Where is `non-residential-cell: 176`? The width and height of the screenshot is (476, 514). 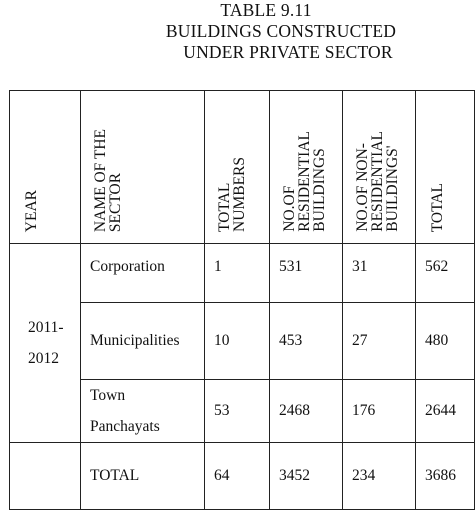 non-residential-cell: 176 is located at coordinates (379, 411).